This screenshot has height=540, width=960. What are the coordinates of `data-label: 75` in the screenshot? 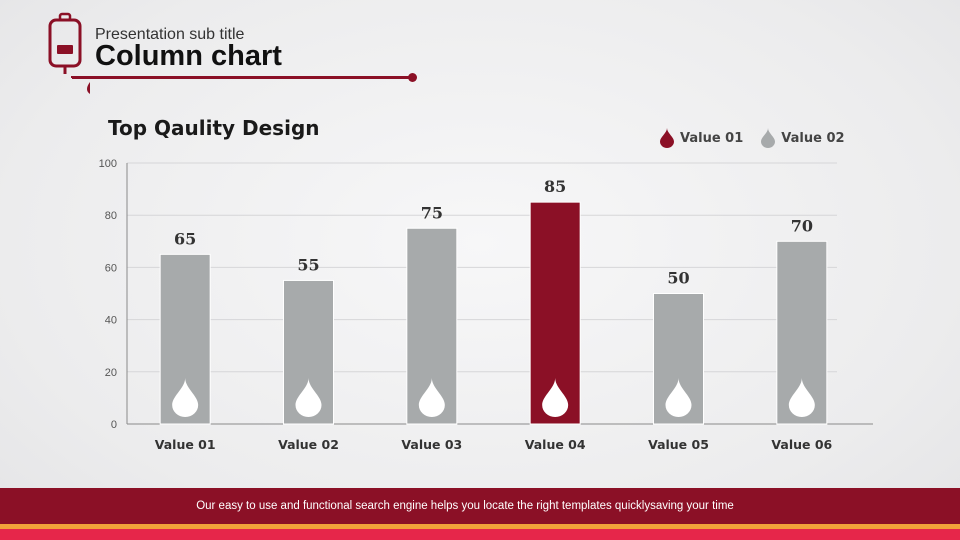 It's located at (432, 212).